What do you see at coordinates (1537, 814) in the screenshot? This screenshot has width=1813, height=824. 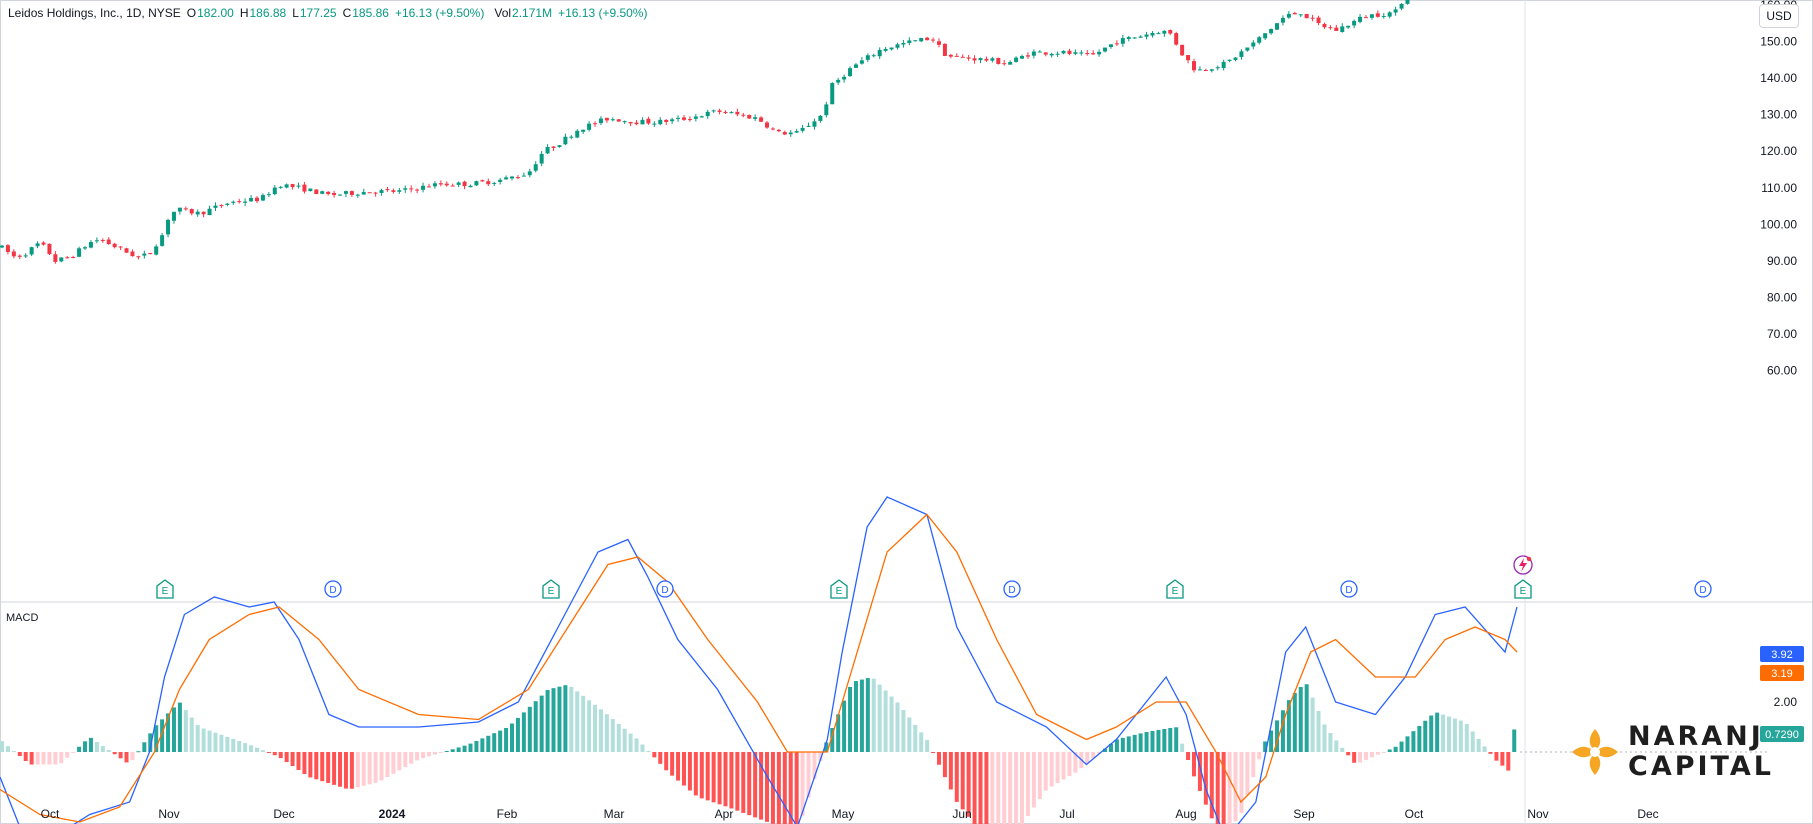 I see `time-axis-tick-13: Nov` at bounding box center [1537, 814].